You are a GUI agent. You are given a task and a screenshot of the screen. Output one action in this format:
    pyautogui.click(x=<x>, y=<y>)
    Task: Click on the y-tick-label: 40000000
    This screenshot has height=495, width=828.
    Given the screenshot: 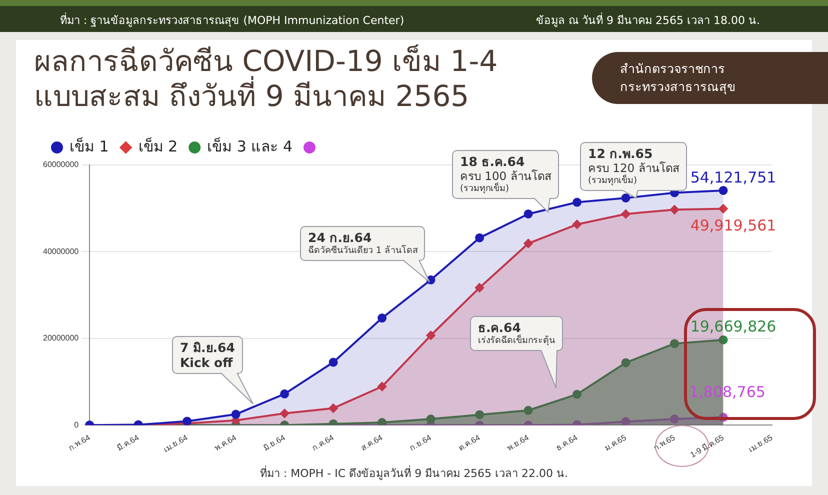 What is the action you would take?
    pyautogui.click(x=61, y=251)
    